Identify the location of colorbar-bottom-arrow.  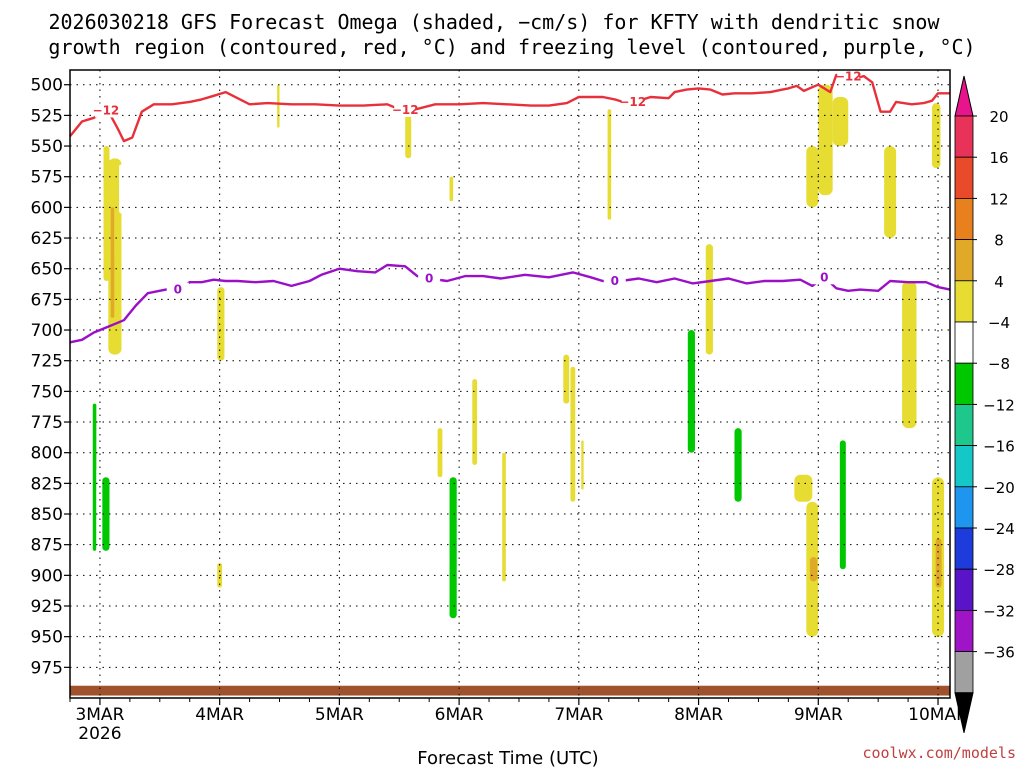
(964, 712).